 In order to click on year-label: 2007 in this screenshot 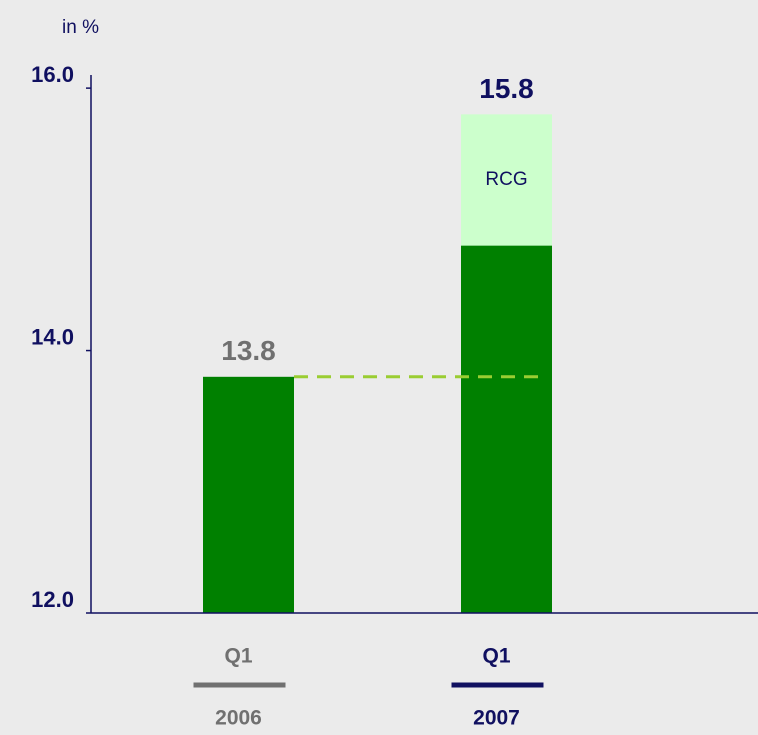, I will do `click(496, 718)`.